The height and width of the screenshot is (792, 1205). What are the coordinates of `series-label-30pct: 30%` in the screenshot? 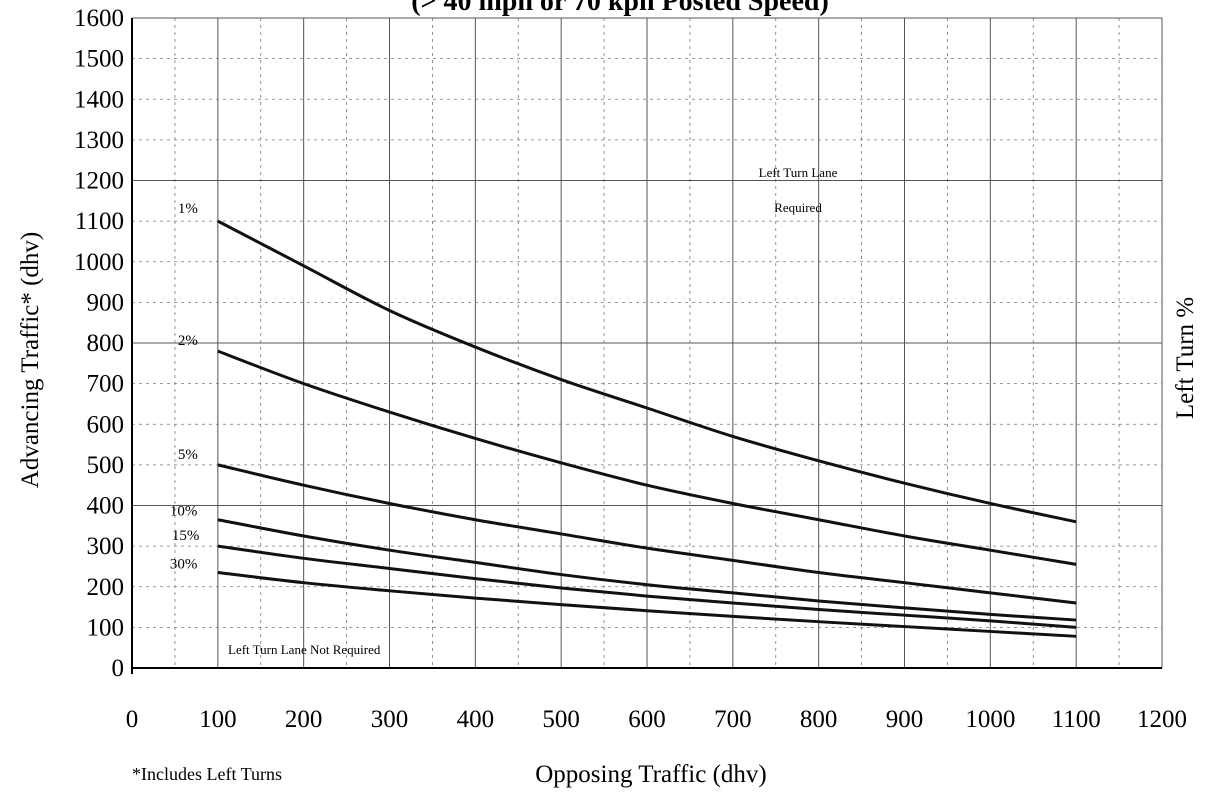 It's located at (184, 565).